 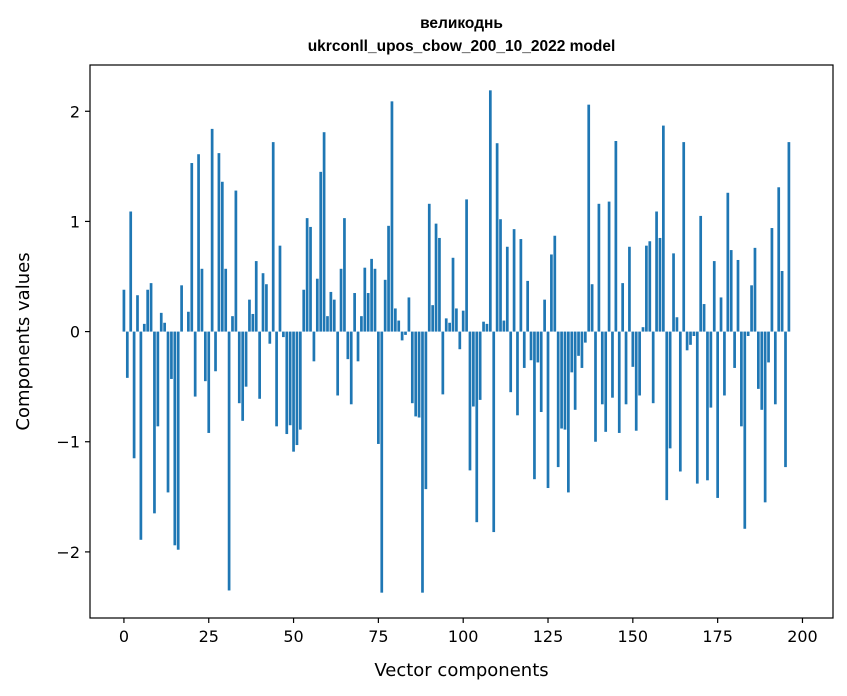 I want to click on y-tick-label: 2, so click(x=75, y=111).